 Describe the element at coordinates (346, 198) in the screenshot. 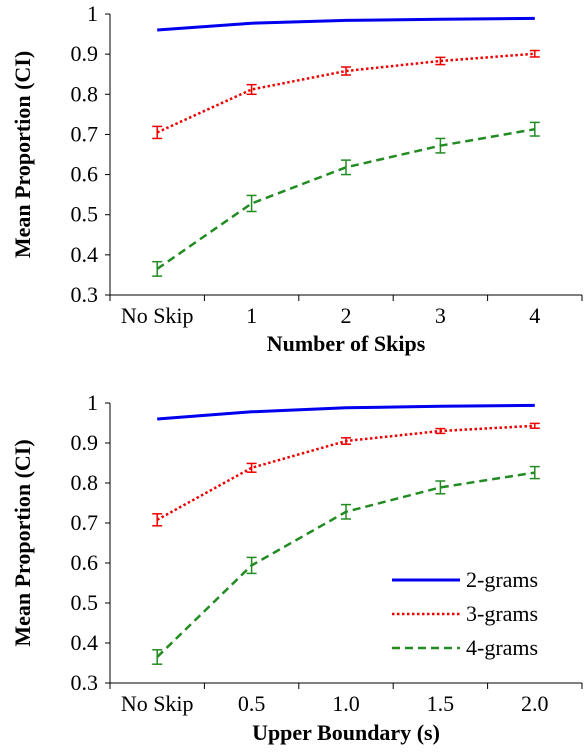

I see `series-line-4-grams` at that location.